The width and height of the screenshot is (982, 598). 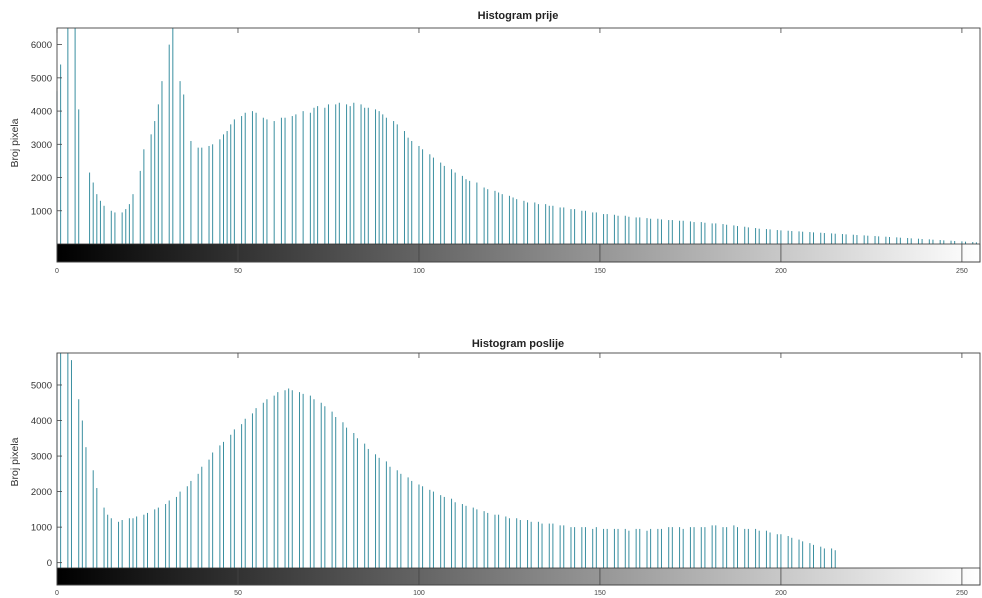 I want to click on y-ticks: 0 1000 2000 3000 4000 5000, so click(x=46, y=474).